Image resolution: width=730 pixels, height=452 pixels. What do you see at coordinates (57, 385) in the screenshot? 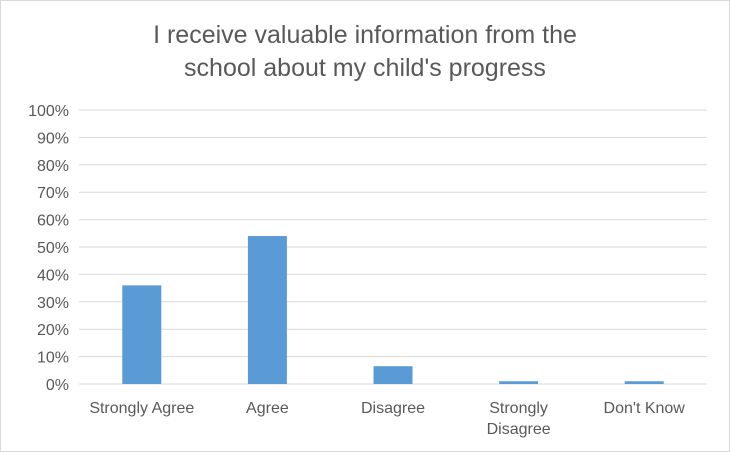
I see `y-tick-label: 0%` at bounding box center [57, 385].